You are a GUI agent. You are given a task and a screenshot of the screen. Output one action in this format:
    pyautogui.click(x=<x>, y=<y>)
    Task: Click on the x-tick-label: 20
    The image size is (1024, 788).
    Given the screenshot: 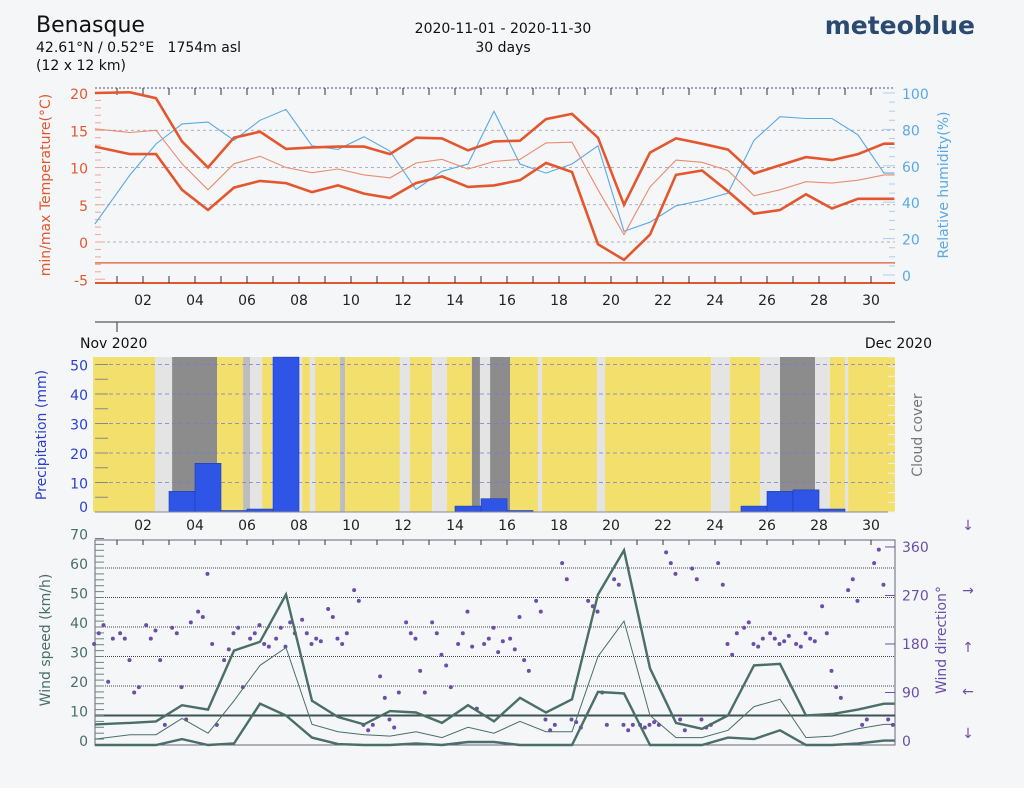 What is the action you would take?
    pyautogui.click(x=611, y=526)
    